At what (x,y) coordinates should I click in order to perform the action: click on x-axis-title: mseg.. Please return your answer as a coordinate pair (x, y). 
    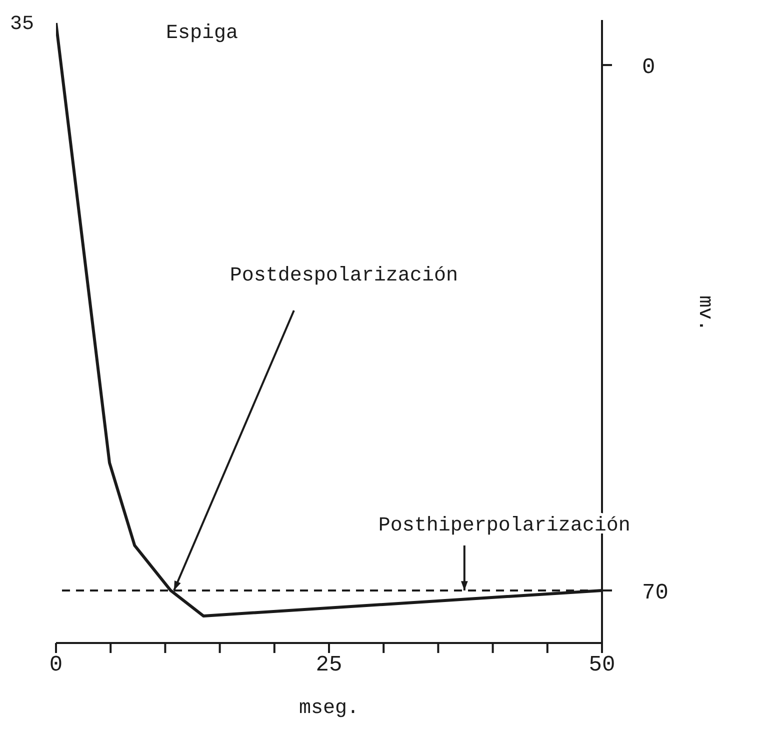
    Looking at the image, I should click on (329, 708).